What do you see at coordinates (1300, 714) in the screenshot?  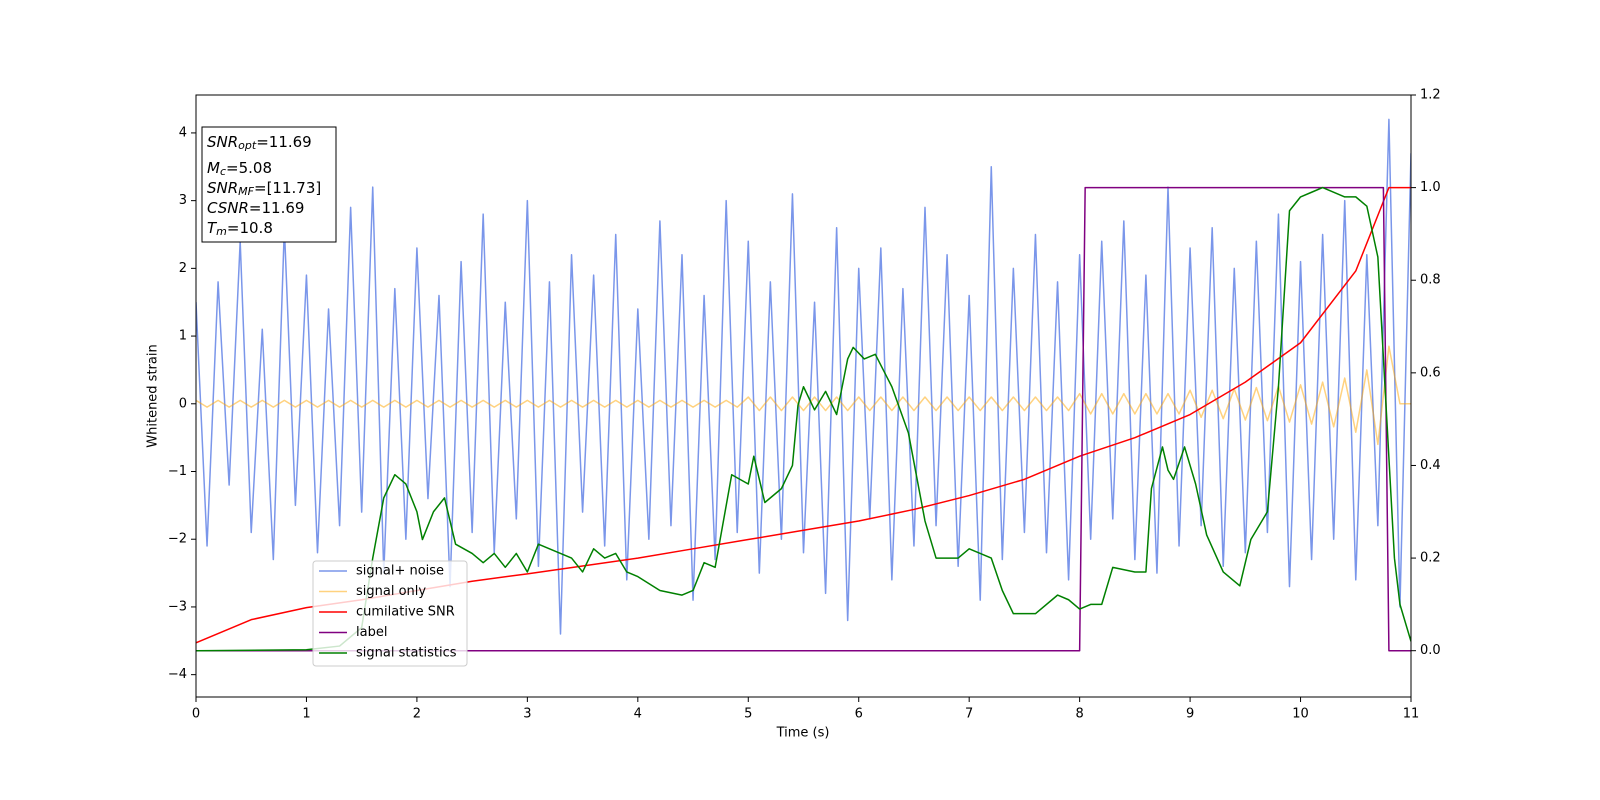 I see `x-tick-label: 10` at bounding box center [1300, 714].